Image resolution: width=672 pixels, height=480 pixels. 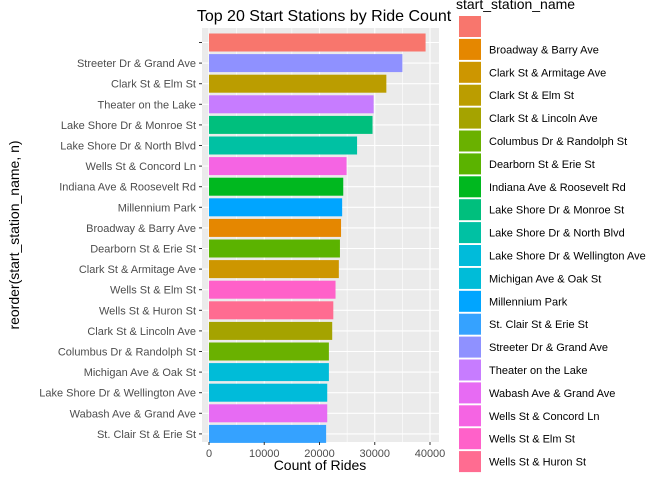 I want to click on y-tick-label: Lake Shore Dr & North Blvd, so click(x=128, y=147).